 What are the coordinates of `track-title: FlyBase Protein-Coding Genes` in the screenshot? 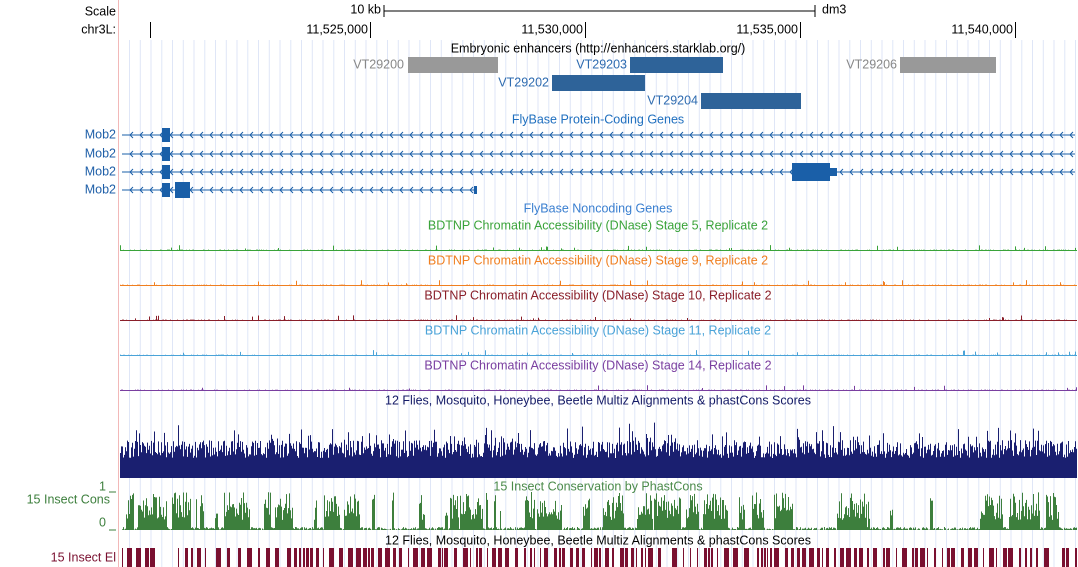 It's located at (598, 119).